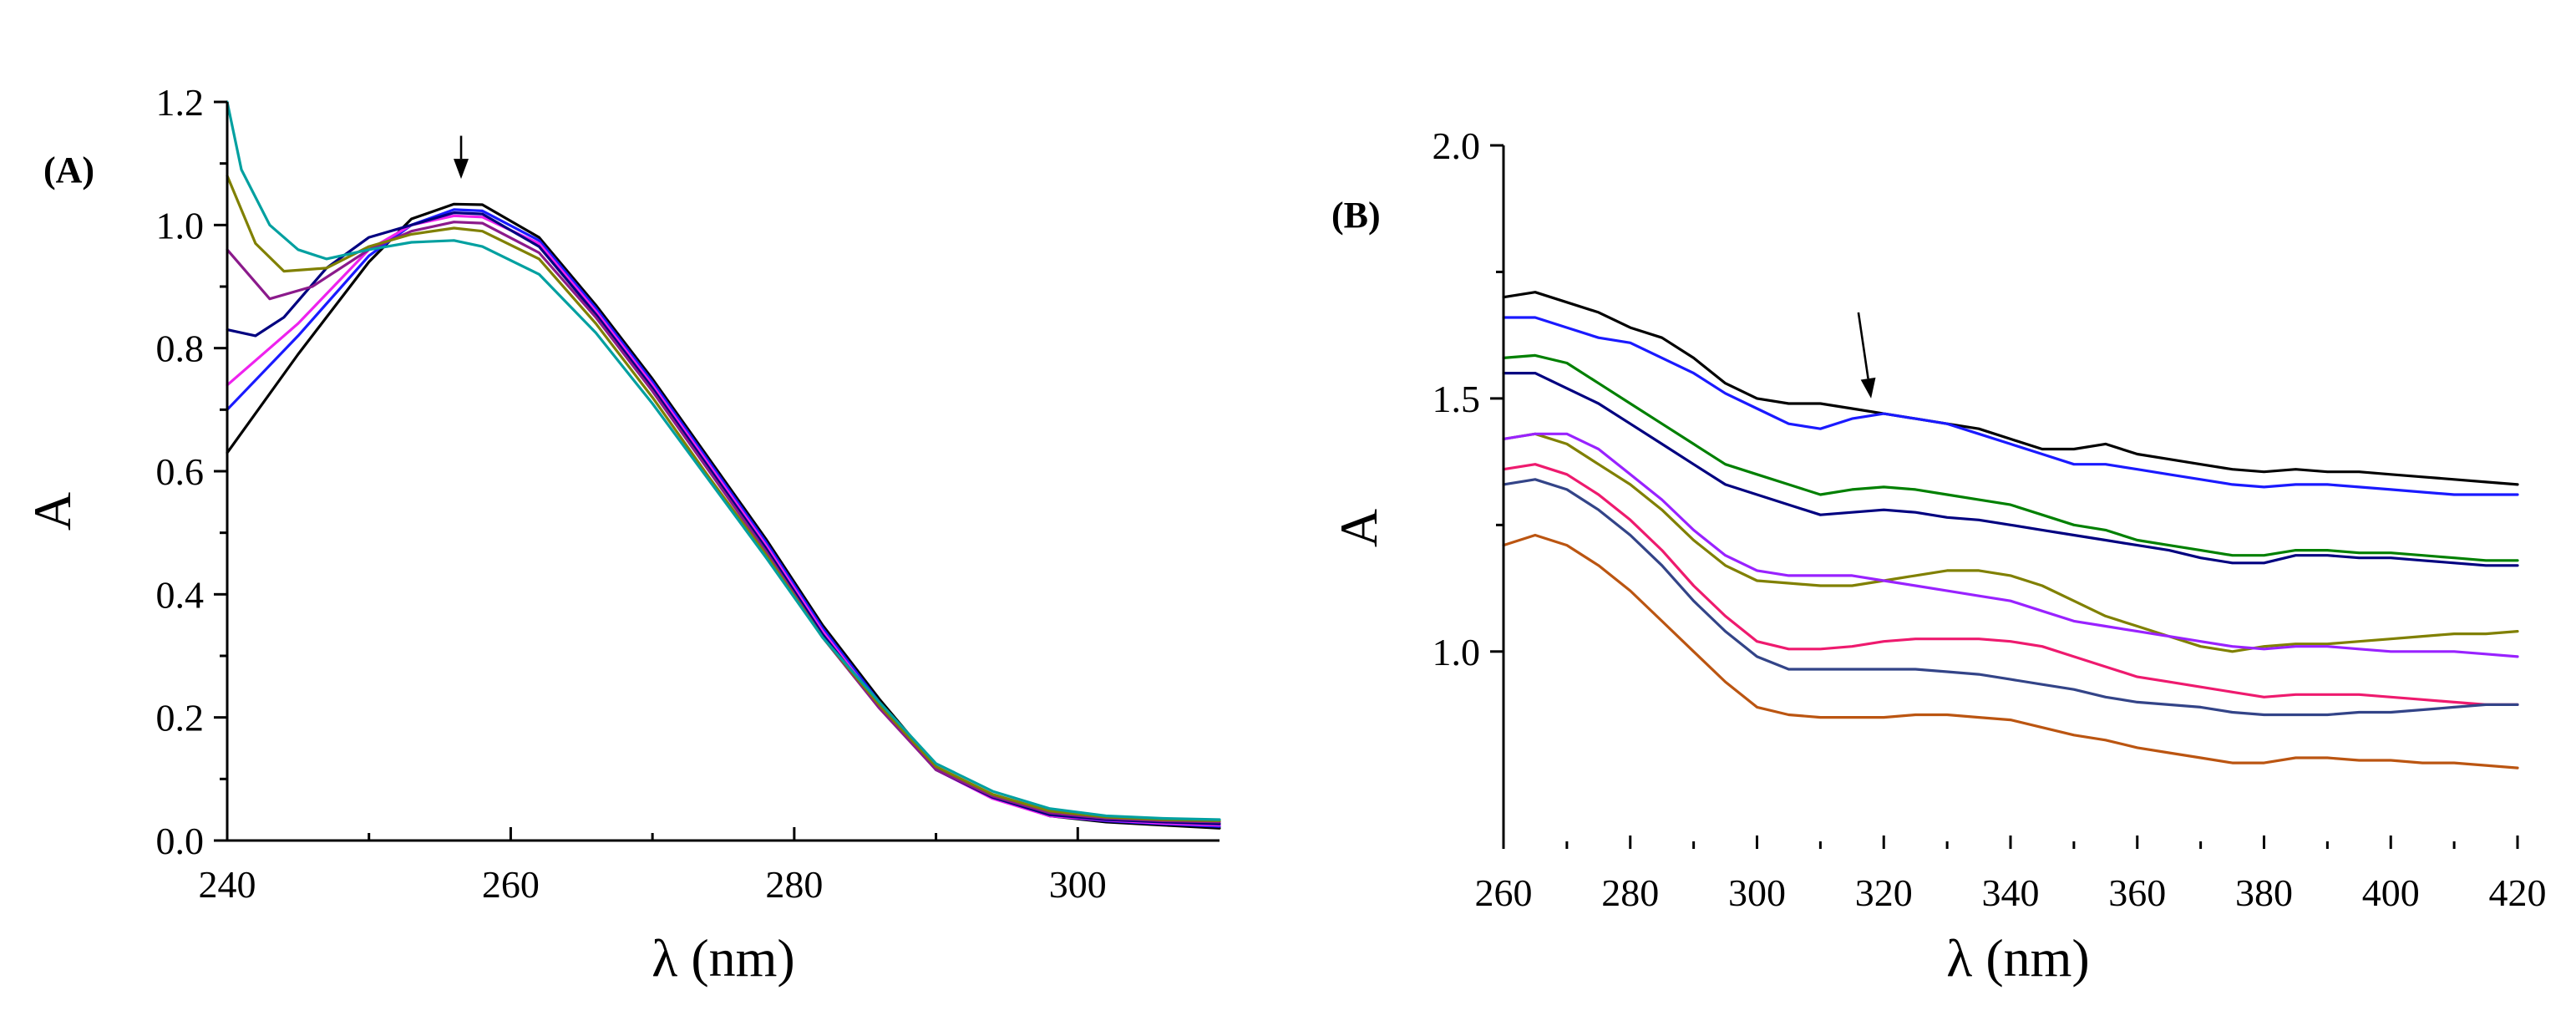 This screenshot has width=2576, height=1026. What do you see at coordinates (461, 158) in the screenshot?
I see `panel-a-arrow` at bounding box center [461, 158].